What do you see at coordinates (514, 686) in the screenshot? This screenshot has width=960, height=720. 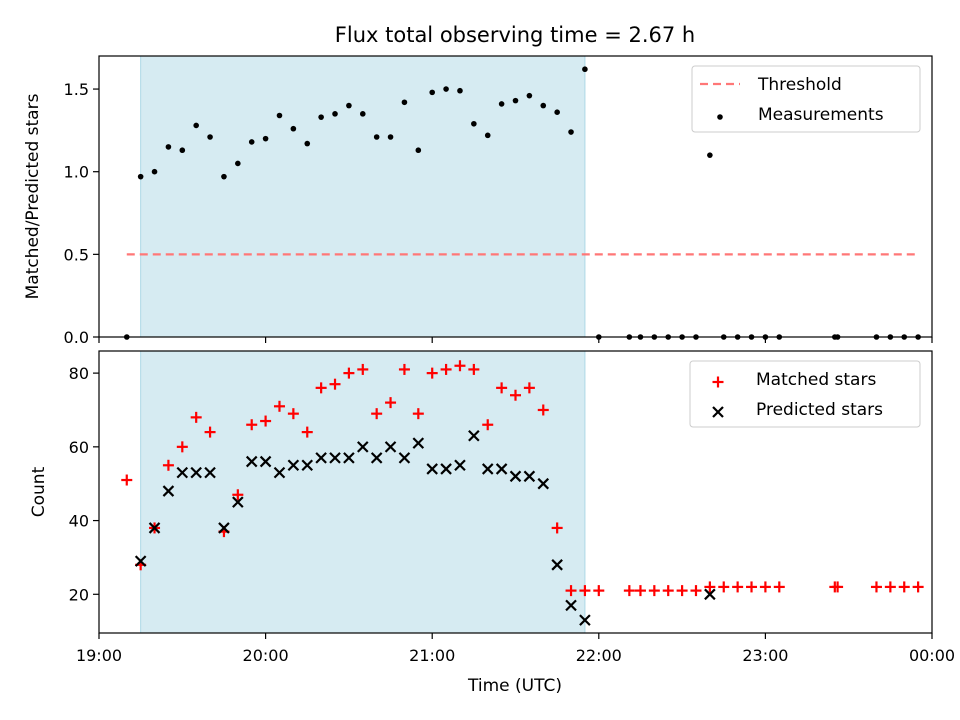 I see `x-axis-label: Time (UTC)` at bounding box center [514, 686].